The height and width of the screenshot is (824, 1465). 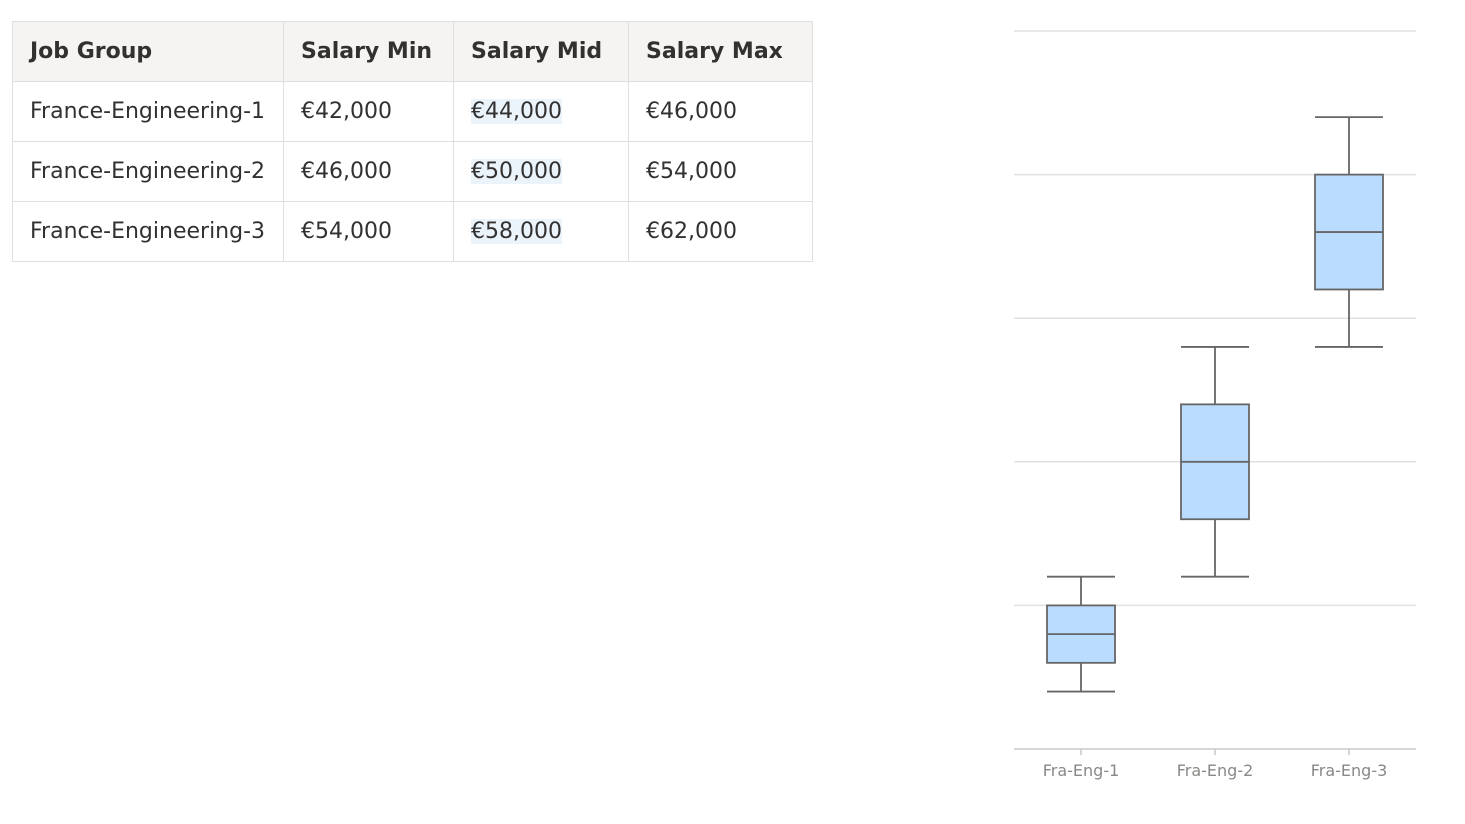 I want to click on cell-job-group: France-Engineering-3, so click(x=148, y=231).